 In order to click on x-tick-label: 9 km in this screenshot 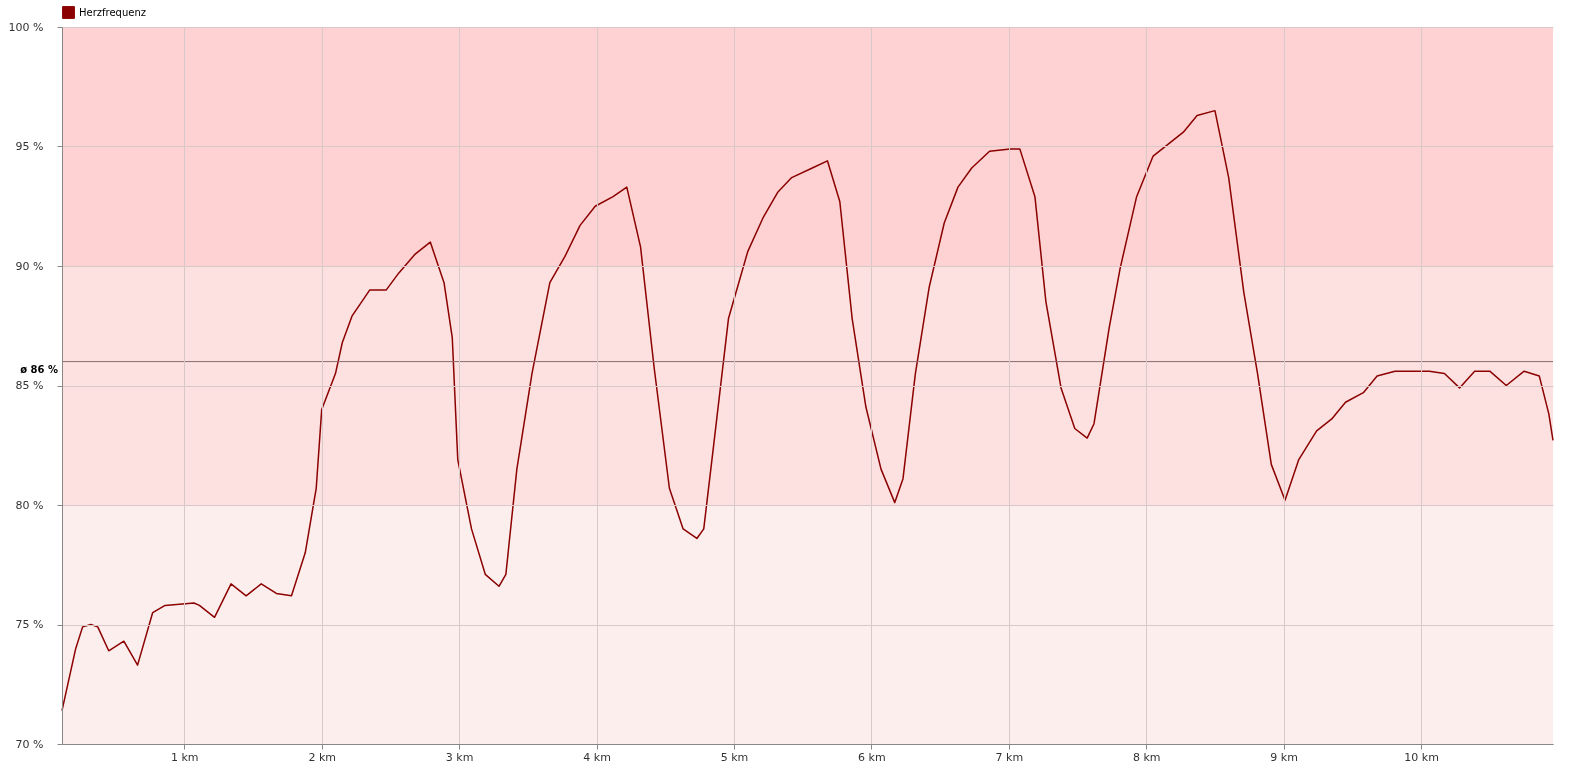, I will do `click(1284, 757)`.